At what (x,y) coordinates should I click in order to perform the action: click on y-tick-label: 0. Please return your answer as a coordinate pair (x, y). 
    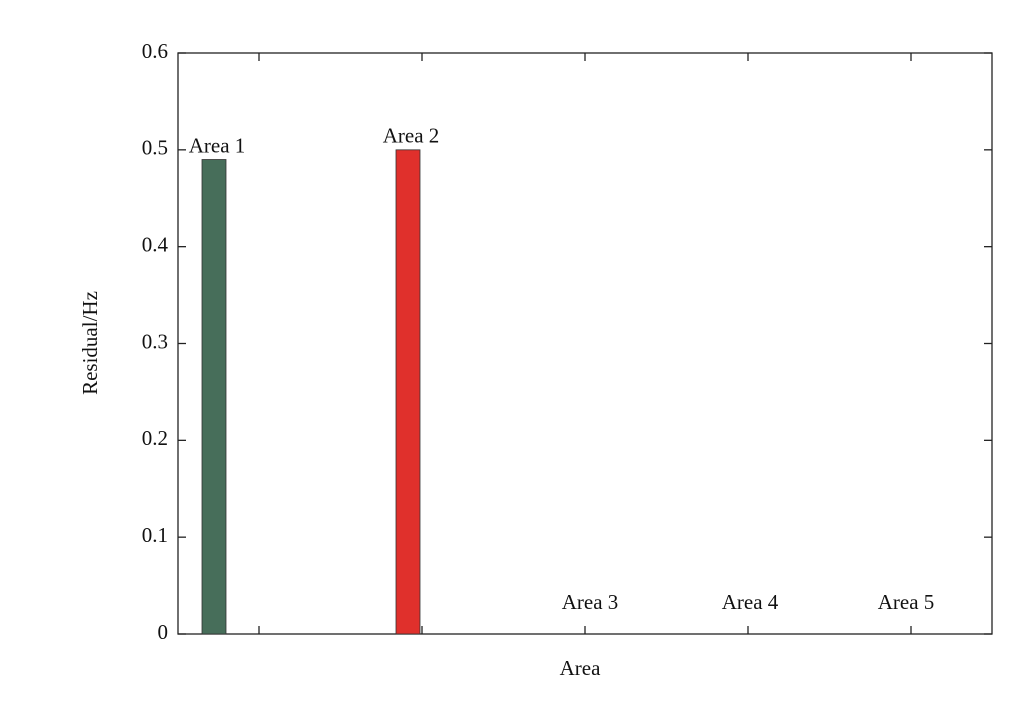
    Looking at the image, I should click on (163, 632).